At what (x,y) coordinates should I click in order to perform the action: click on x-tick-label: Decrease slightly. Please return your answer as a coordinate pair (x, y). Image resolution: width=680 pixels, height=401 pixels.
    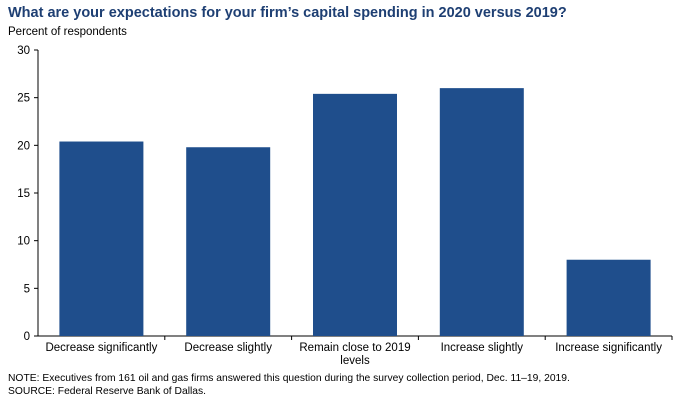
    Looking at the image, I should click on (228, 348).